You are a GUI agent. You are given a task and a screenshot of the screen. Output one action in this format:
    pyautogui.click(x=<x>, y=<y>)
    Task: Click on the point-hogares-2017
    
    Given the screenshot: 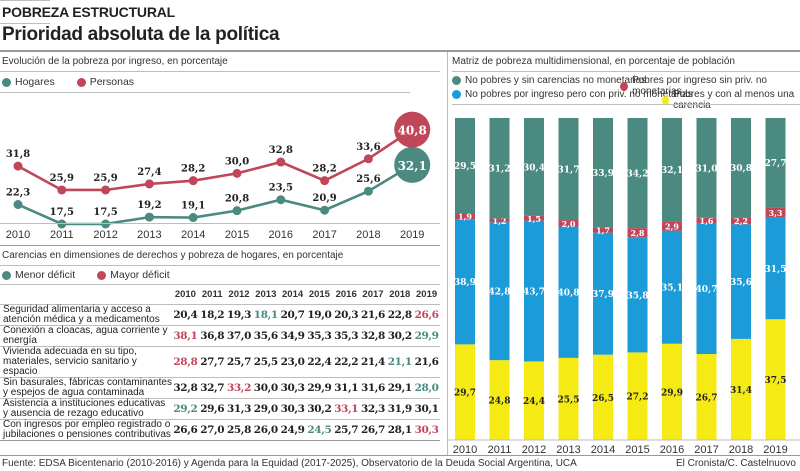 What is the action you would take?
    pyautogui.click(x=325, y=210)
    